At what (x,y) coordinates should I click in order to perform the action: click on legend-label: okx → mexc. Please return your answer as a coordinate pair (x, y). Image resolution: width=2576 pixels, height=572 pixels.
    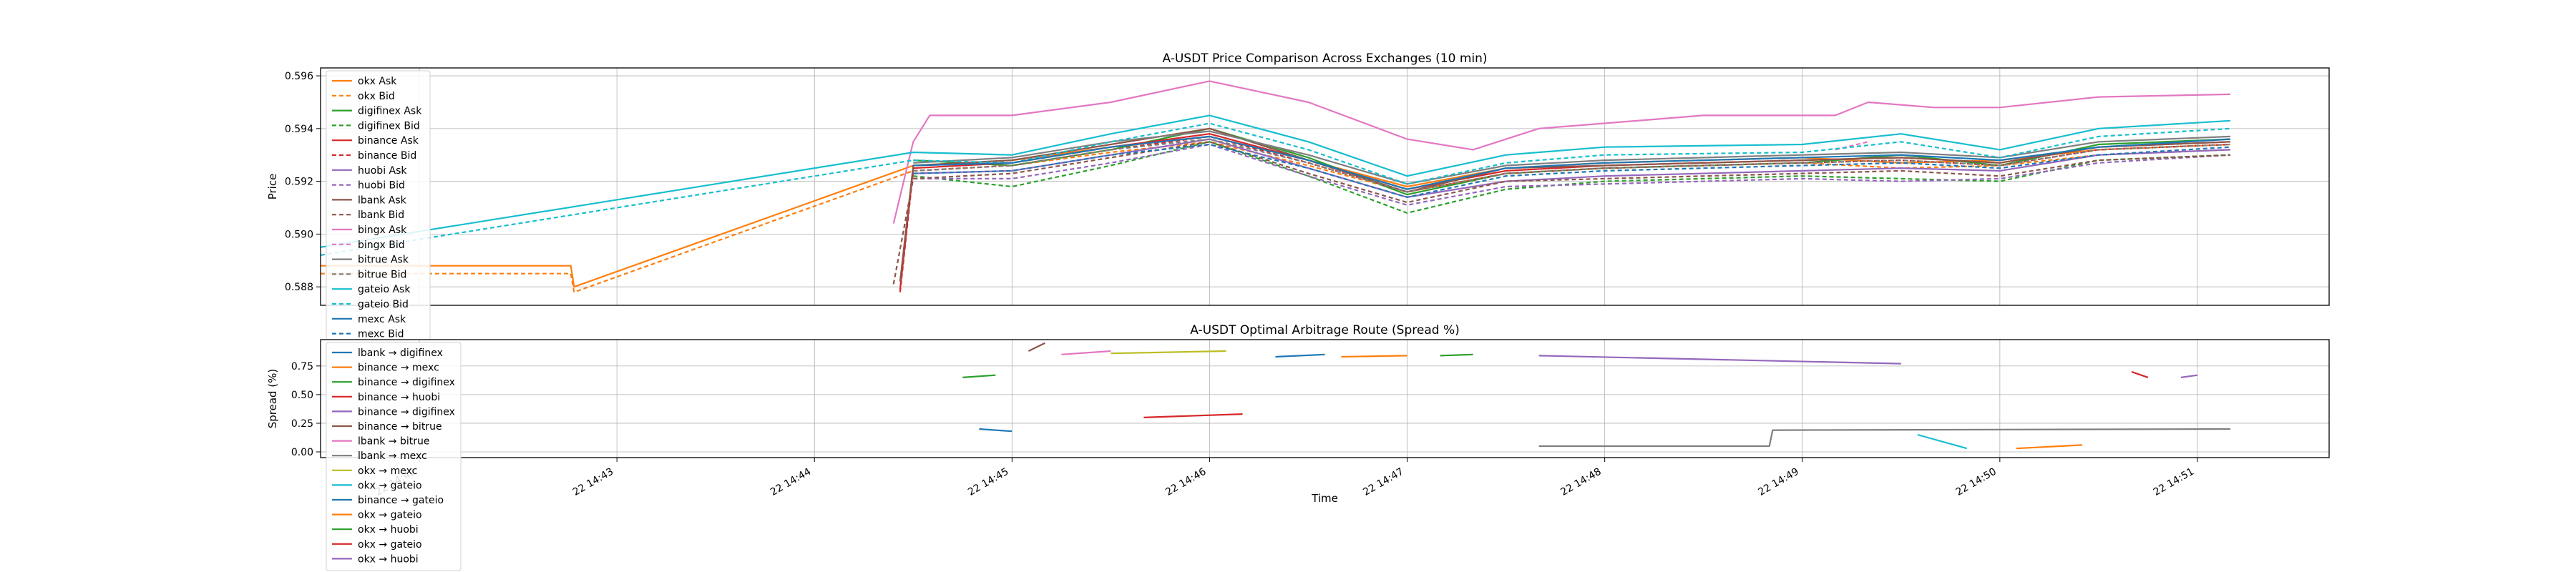
    Looking at the image, I should click on (387, 471).